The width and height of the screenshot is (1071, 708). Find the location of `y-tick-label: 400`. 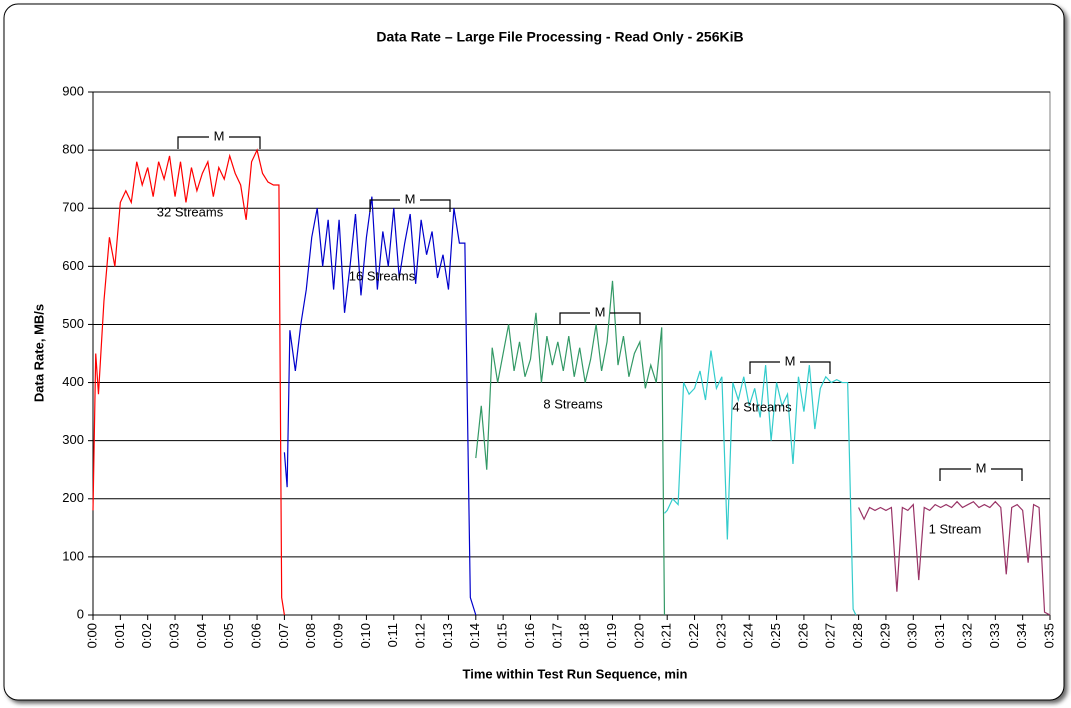

y-tick-label: 400 is located at coordinates (73, 381).